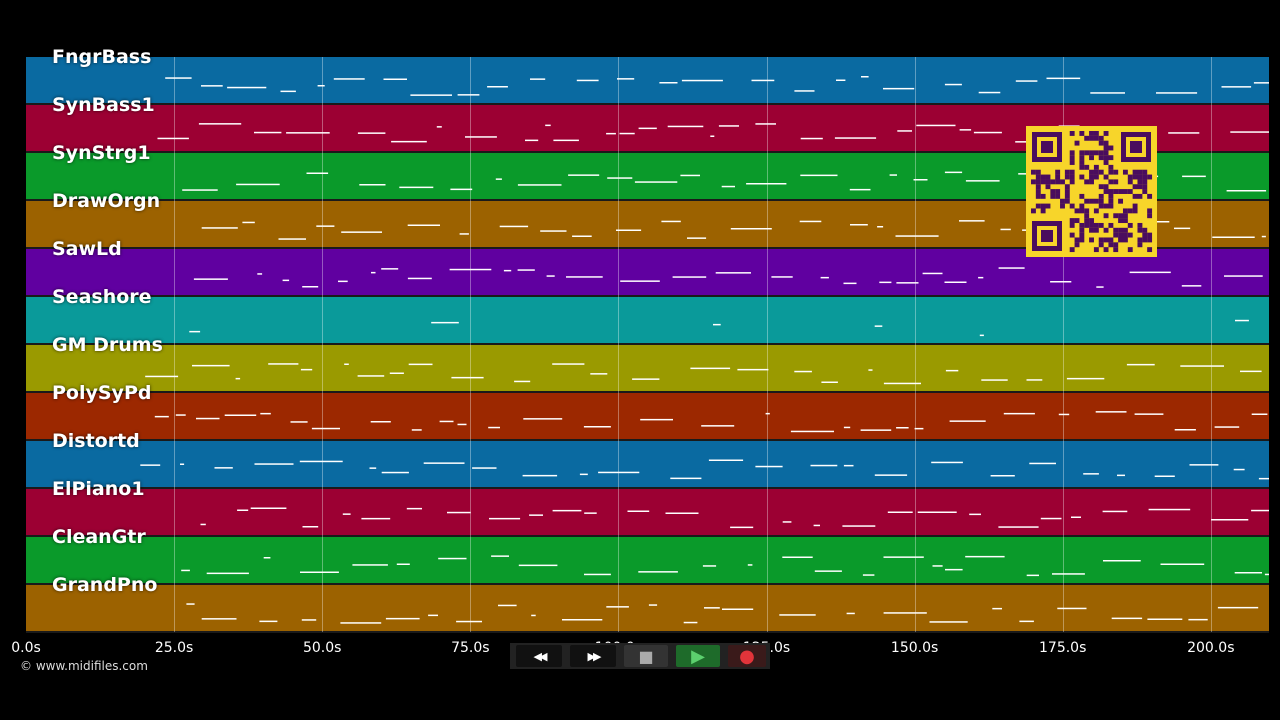 This screenshot has width=1280, height=720. Describe the element at coordinates (106, 201) in the screenshot. I see `track-label: DrawOrgn` at that location.